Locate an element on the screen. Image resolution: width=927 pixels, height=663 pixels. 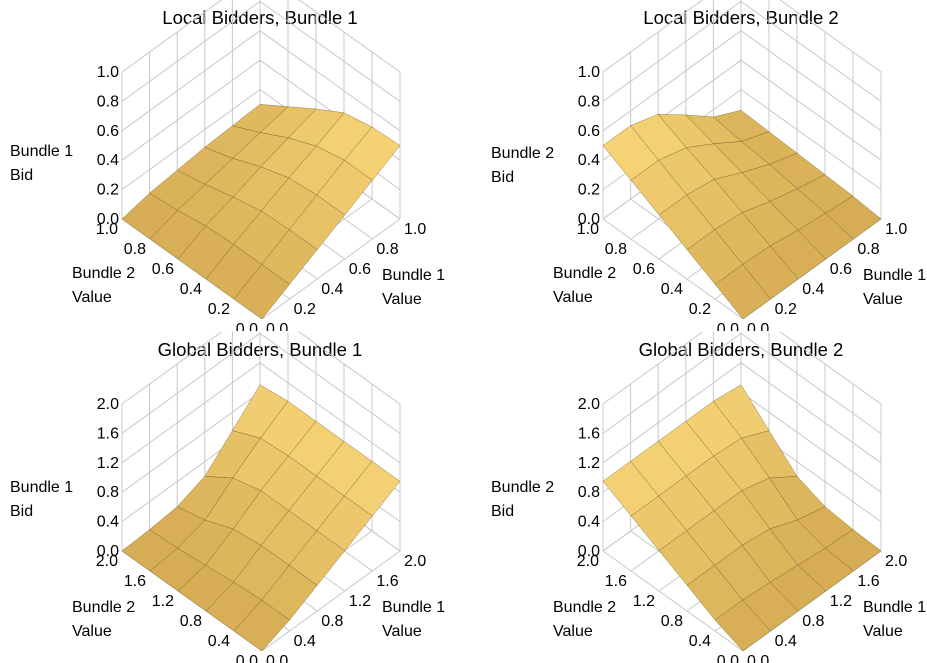
x-tick-label: 0.6 is located at coordinates (360, 269).